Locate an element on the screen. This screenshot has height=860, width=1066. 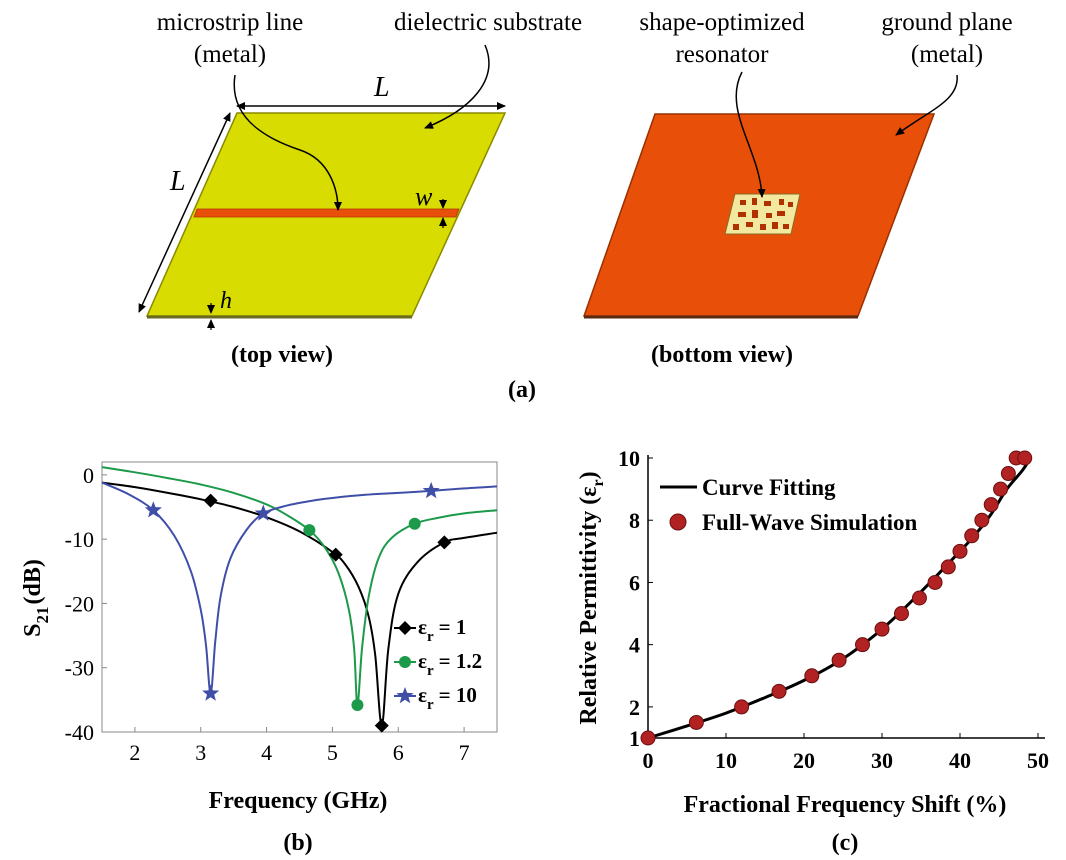
caption-top-view: (top view) is located at coordinates (282, 355).